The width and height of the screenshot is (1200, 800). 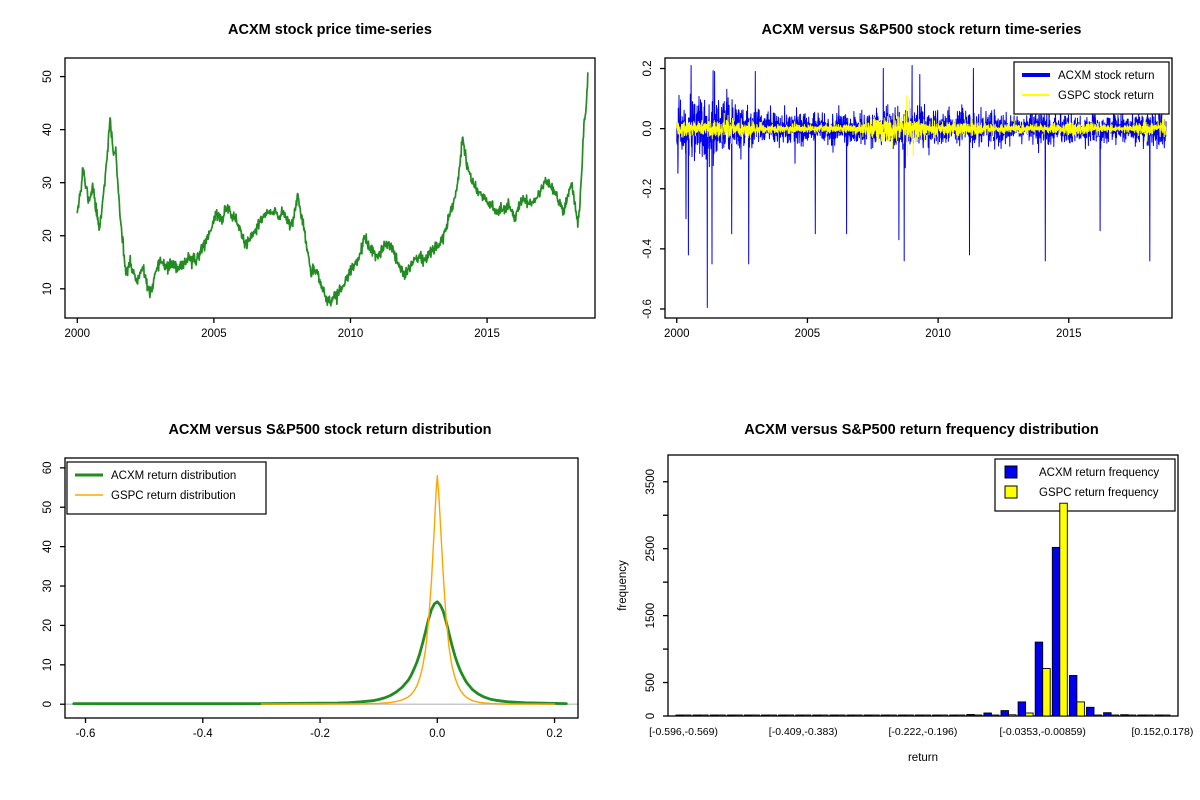 I want to click on acxm-stock-return-line, so click(x=921, y=186).